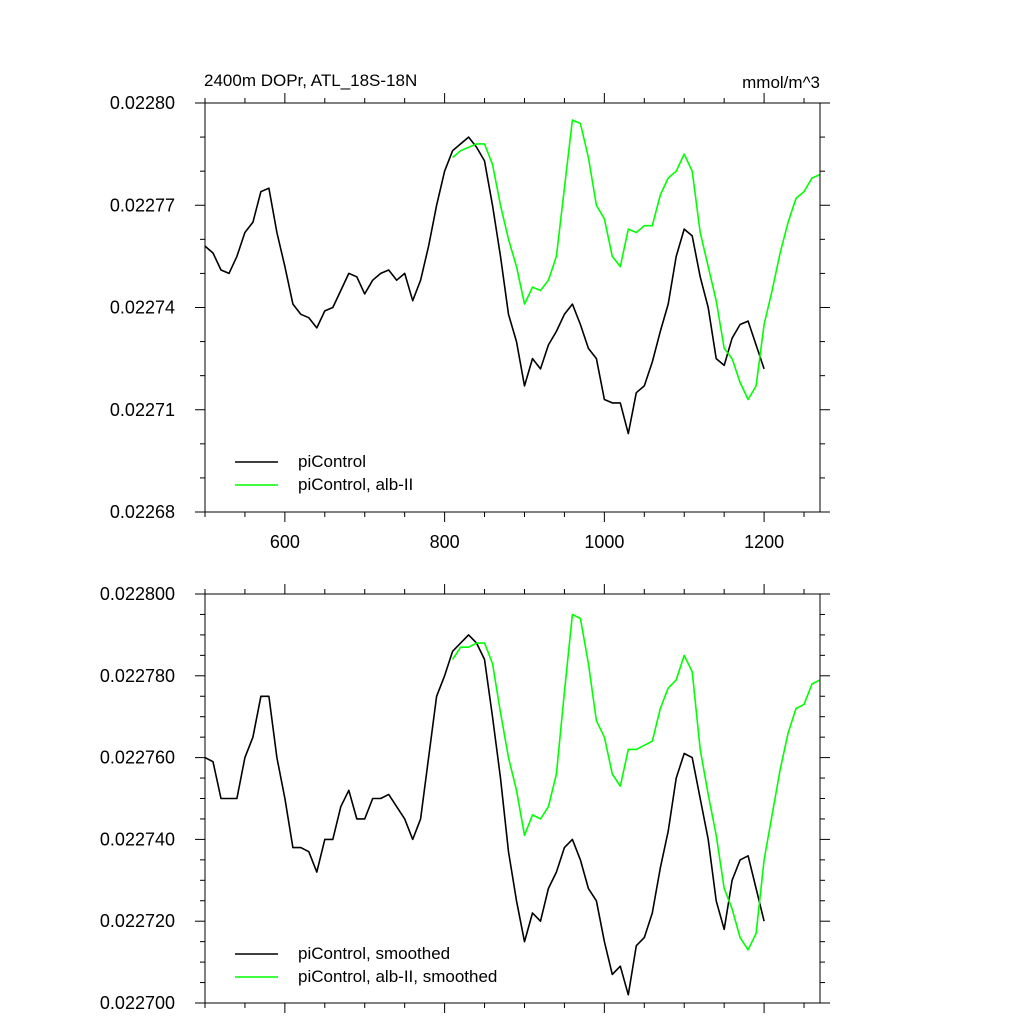 Image resolution: width=1024 pixels, height=1024 pixels. I want to click on legend-label: piControl, smoothed, so click(374, 953).